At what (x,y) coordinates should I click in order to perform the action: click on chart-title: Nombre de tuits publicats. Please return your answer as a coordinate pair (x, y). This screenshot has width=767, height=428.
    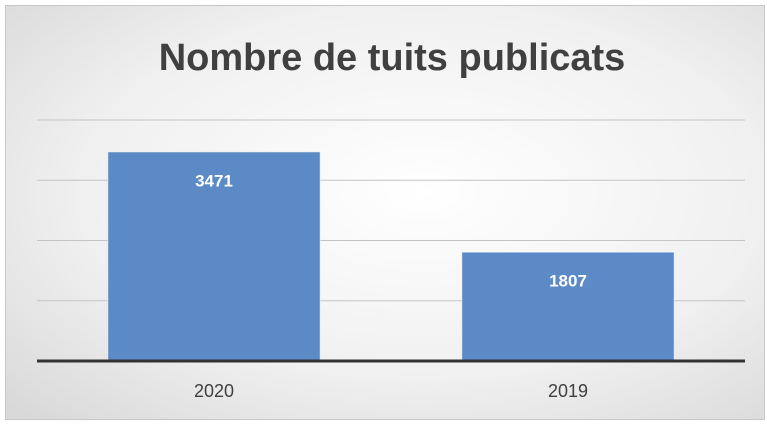
    Looking at the image, I should click on (392, 58).